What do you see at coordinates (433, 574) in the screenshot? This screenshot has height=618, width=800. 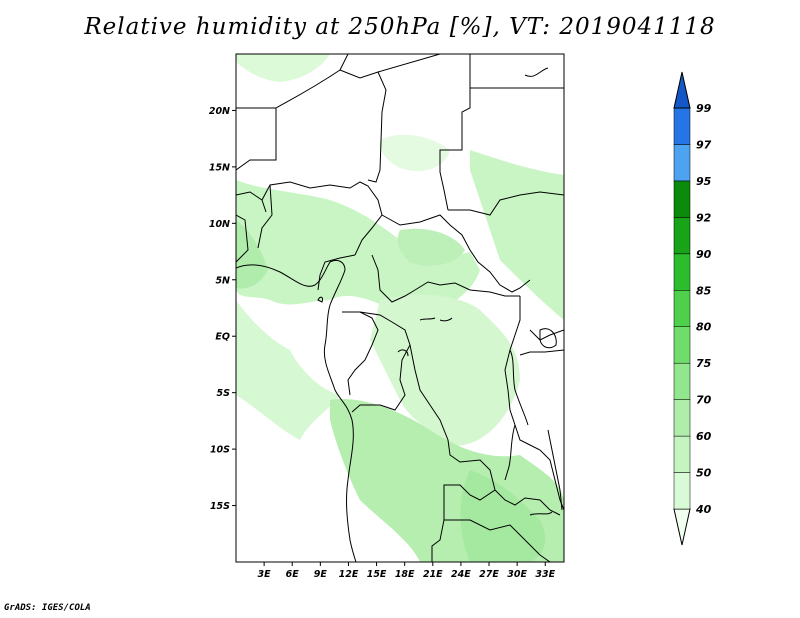 I see `lon-tick-label: 21E` at bounding box center [433, 574].